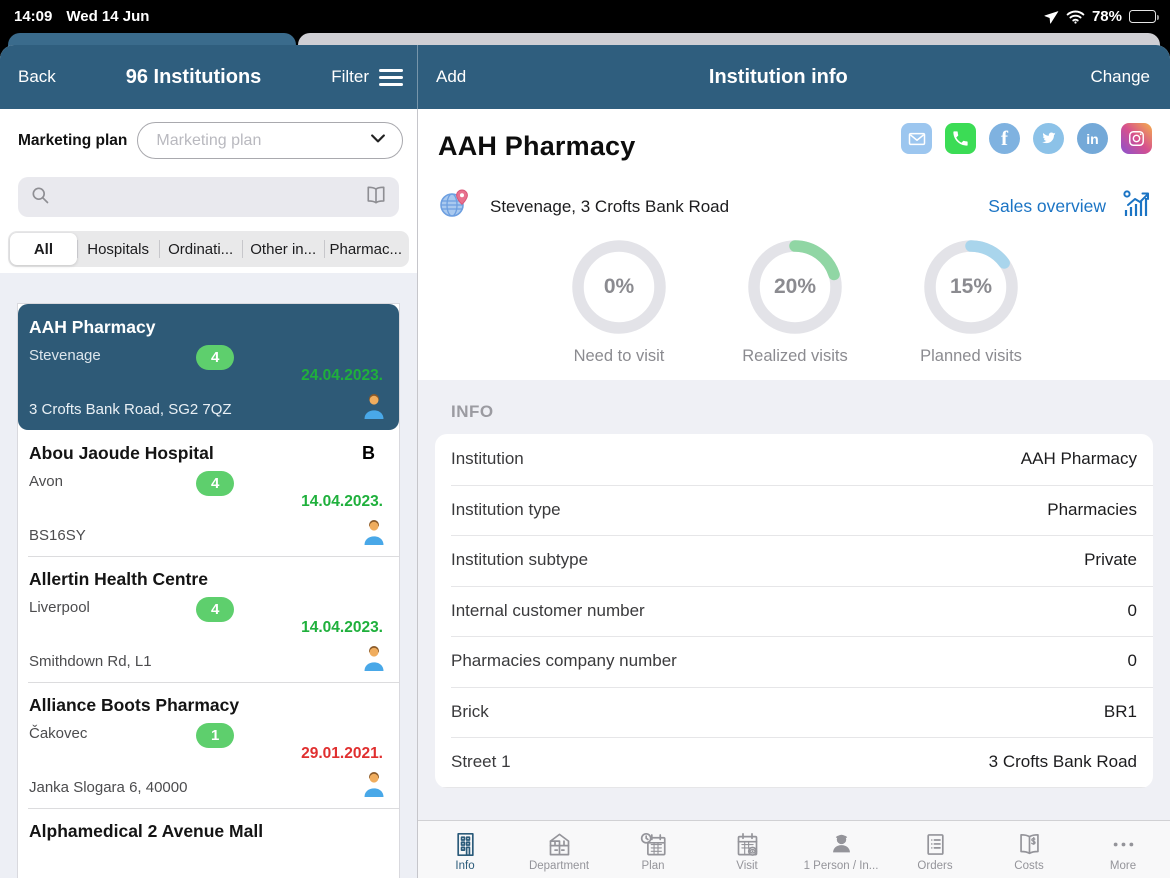  Describe the element at coordinates (559, 844) in the screenshot. I see `department-building-icon` at that location.